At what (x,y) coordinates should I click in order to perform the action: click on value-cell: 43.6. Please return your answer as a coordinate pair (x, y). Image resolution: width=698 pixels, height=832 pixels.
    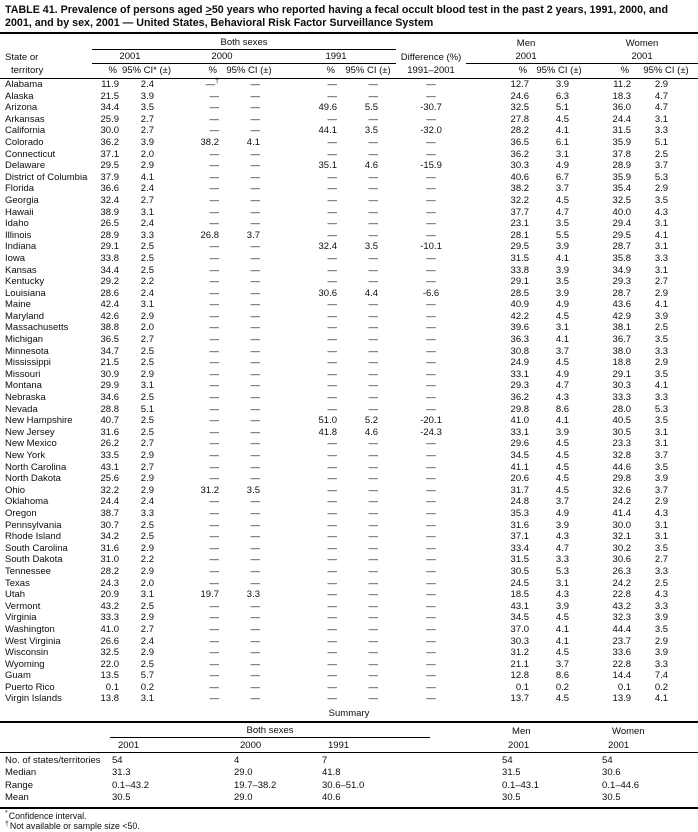
    Looking at the image, I should click on (622, 305).